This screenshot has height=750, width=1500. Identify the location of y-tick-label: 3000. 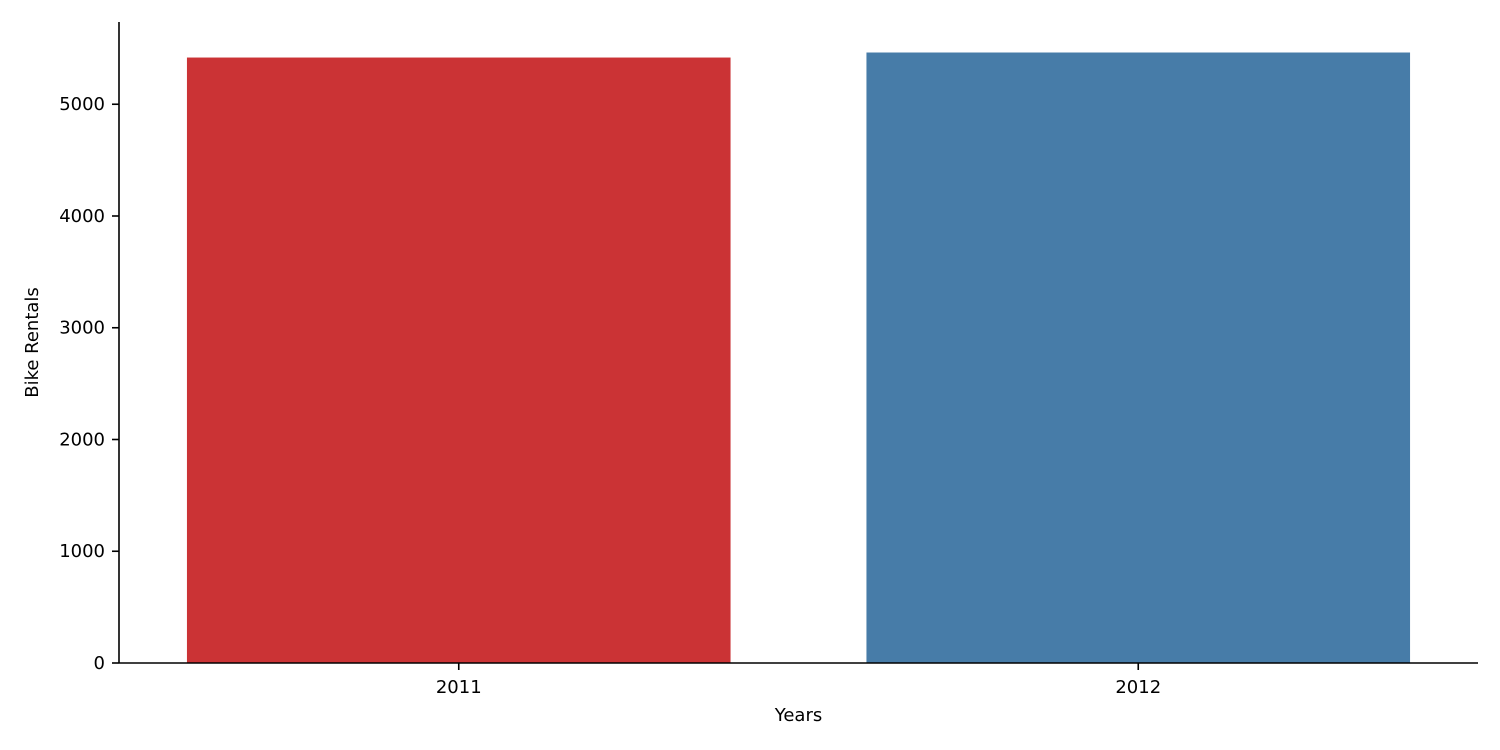
(82, 328).